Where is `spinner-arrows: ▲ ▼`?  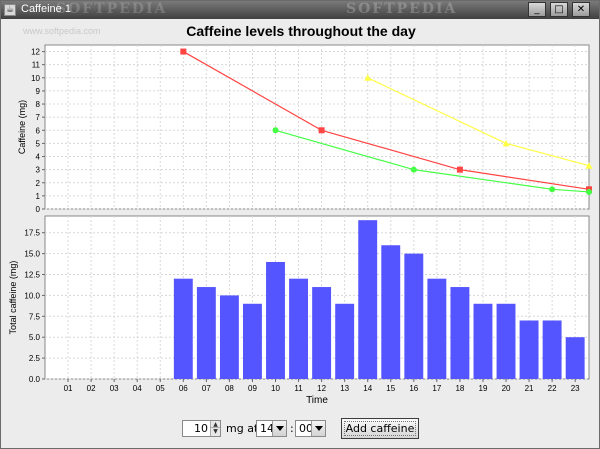 spinner-arrows: ▲ ▼ is located at coordinates (215, 428).